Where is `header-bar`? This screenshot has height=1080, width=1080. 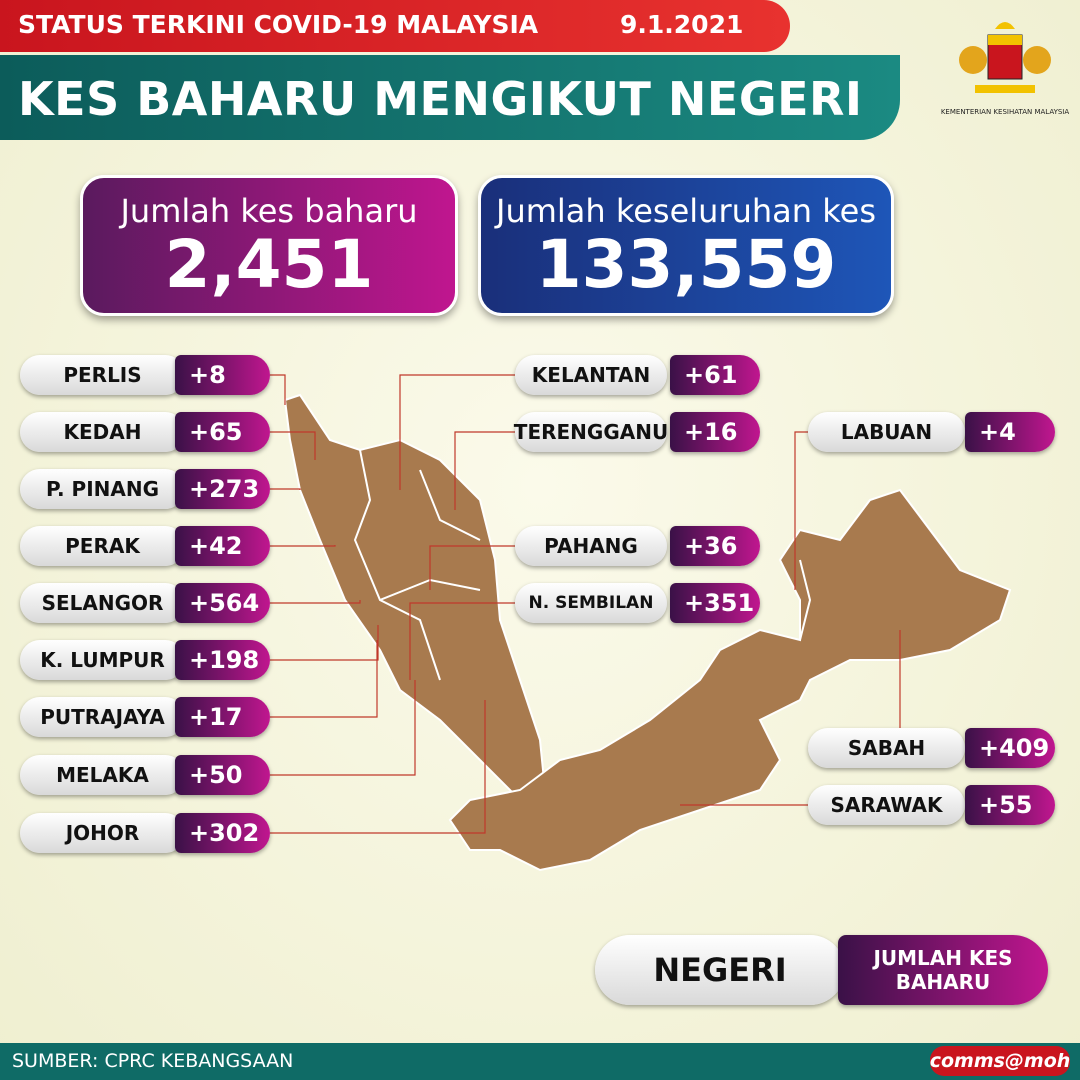
header-bar is located at coordinates (395, 26).